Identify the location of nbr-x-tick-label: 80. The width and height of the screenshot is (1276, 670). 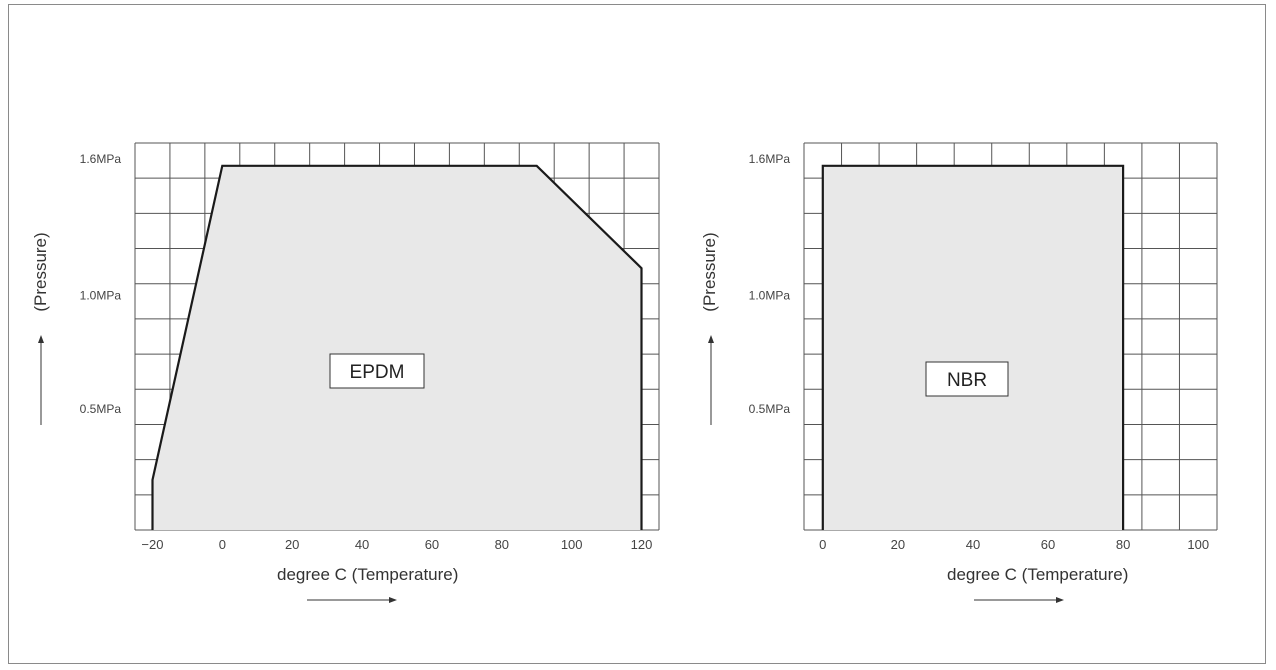
(1123, 544).